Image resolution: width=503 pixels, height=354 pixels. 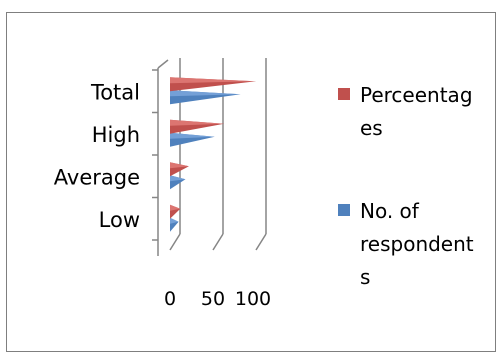 I want to click on legend-label-1-1: respondent, so click(x=417, y=244).